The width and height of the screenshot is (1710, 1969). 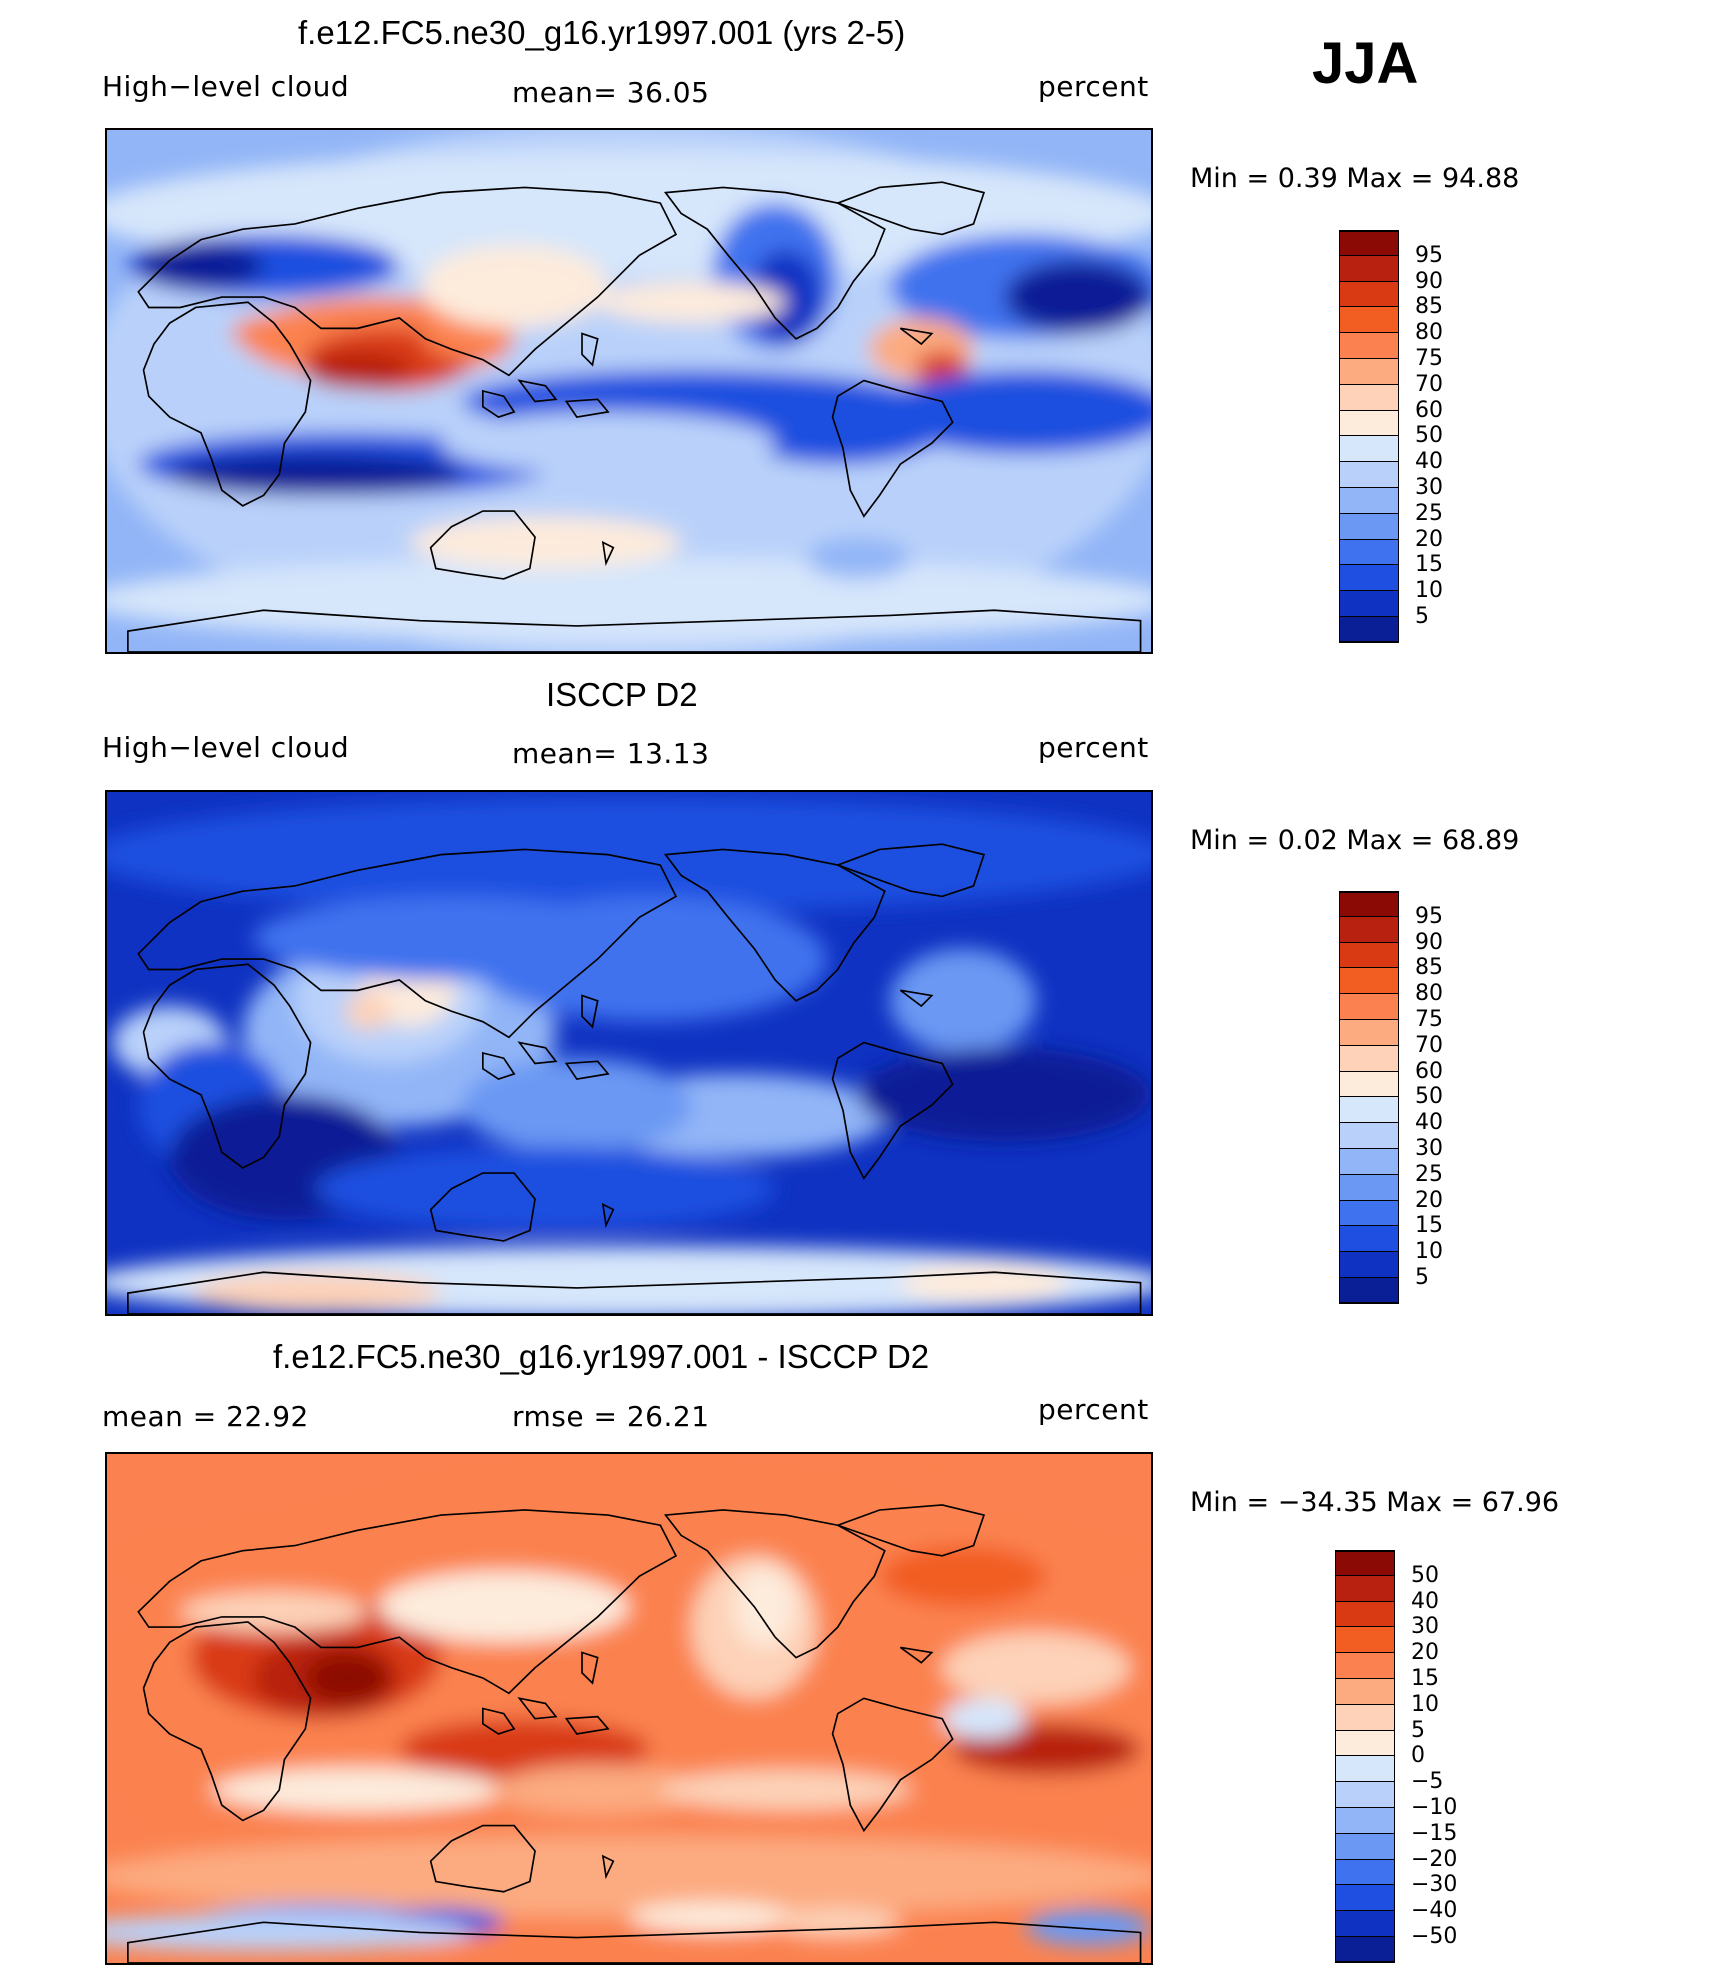 What do you see at coordinates (1365, 63) in the screenshot?
I see `season-label: JJA` at bounding box center [1365, 63].